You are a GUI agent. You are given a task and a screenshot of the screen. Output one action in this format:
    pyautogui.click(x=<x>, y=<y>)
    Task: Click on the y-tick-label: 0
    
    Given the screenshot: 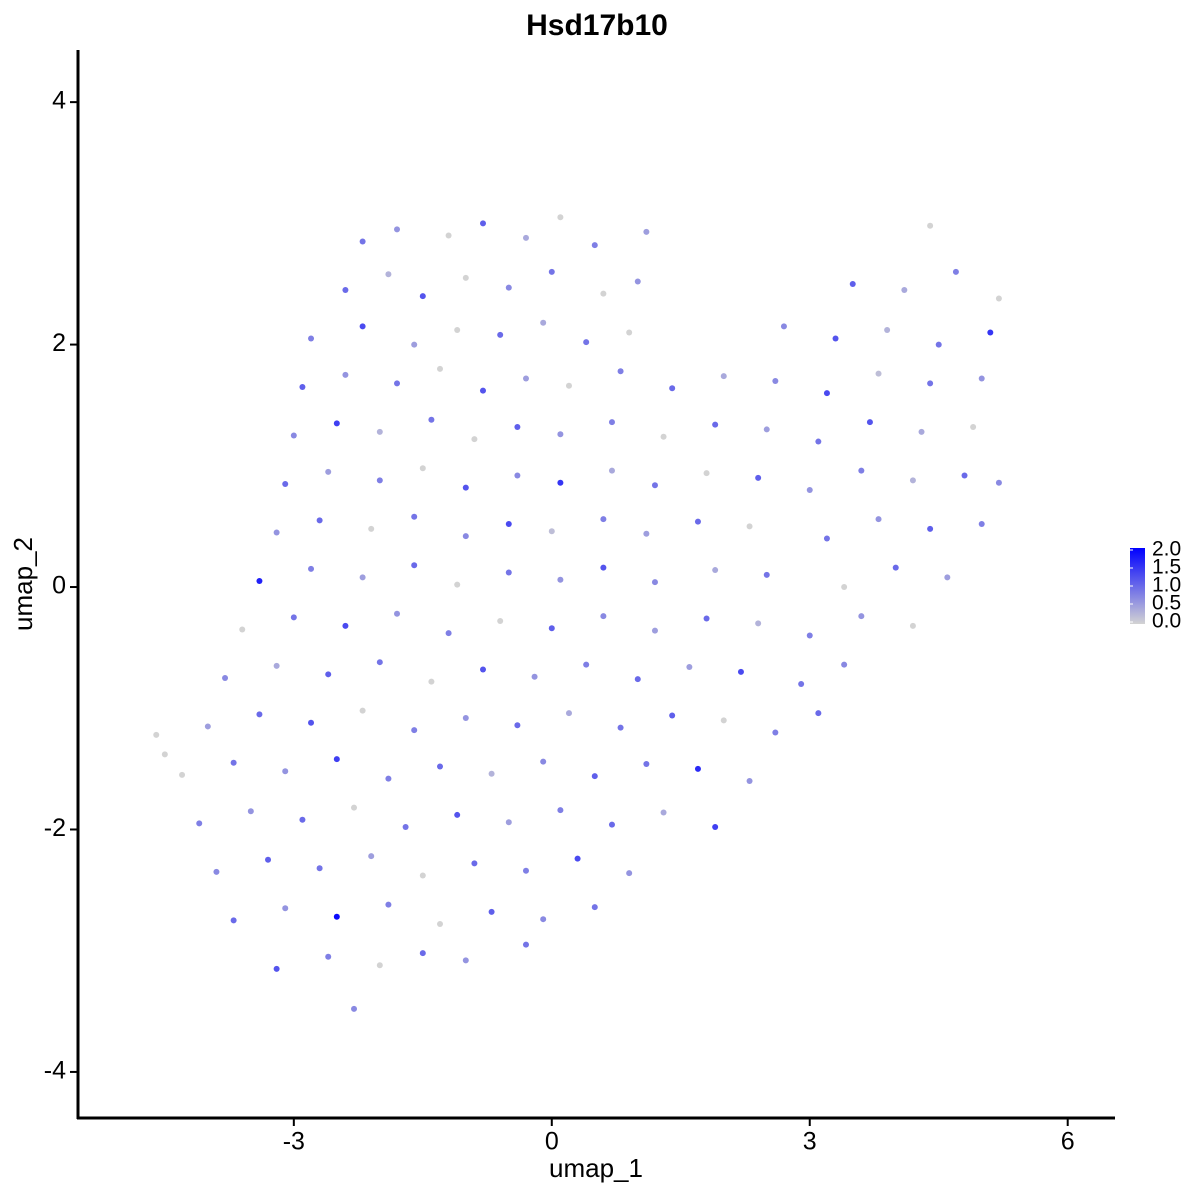 What is the action you would take?
    pyautogui.click(x=59, y=586)
    